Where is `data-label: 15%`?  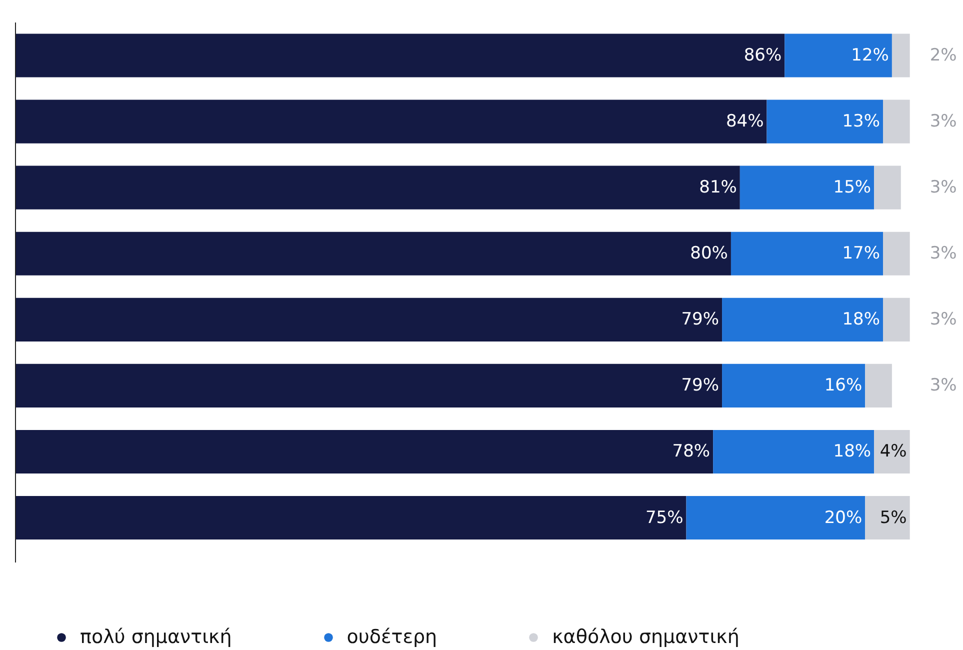
data-label: 15% is located at coordinates (852, 188).